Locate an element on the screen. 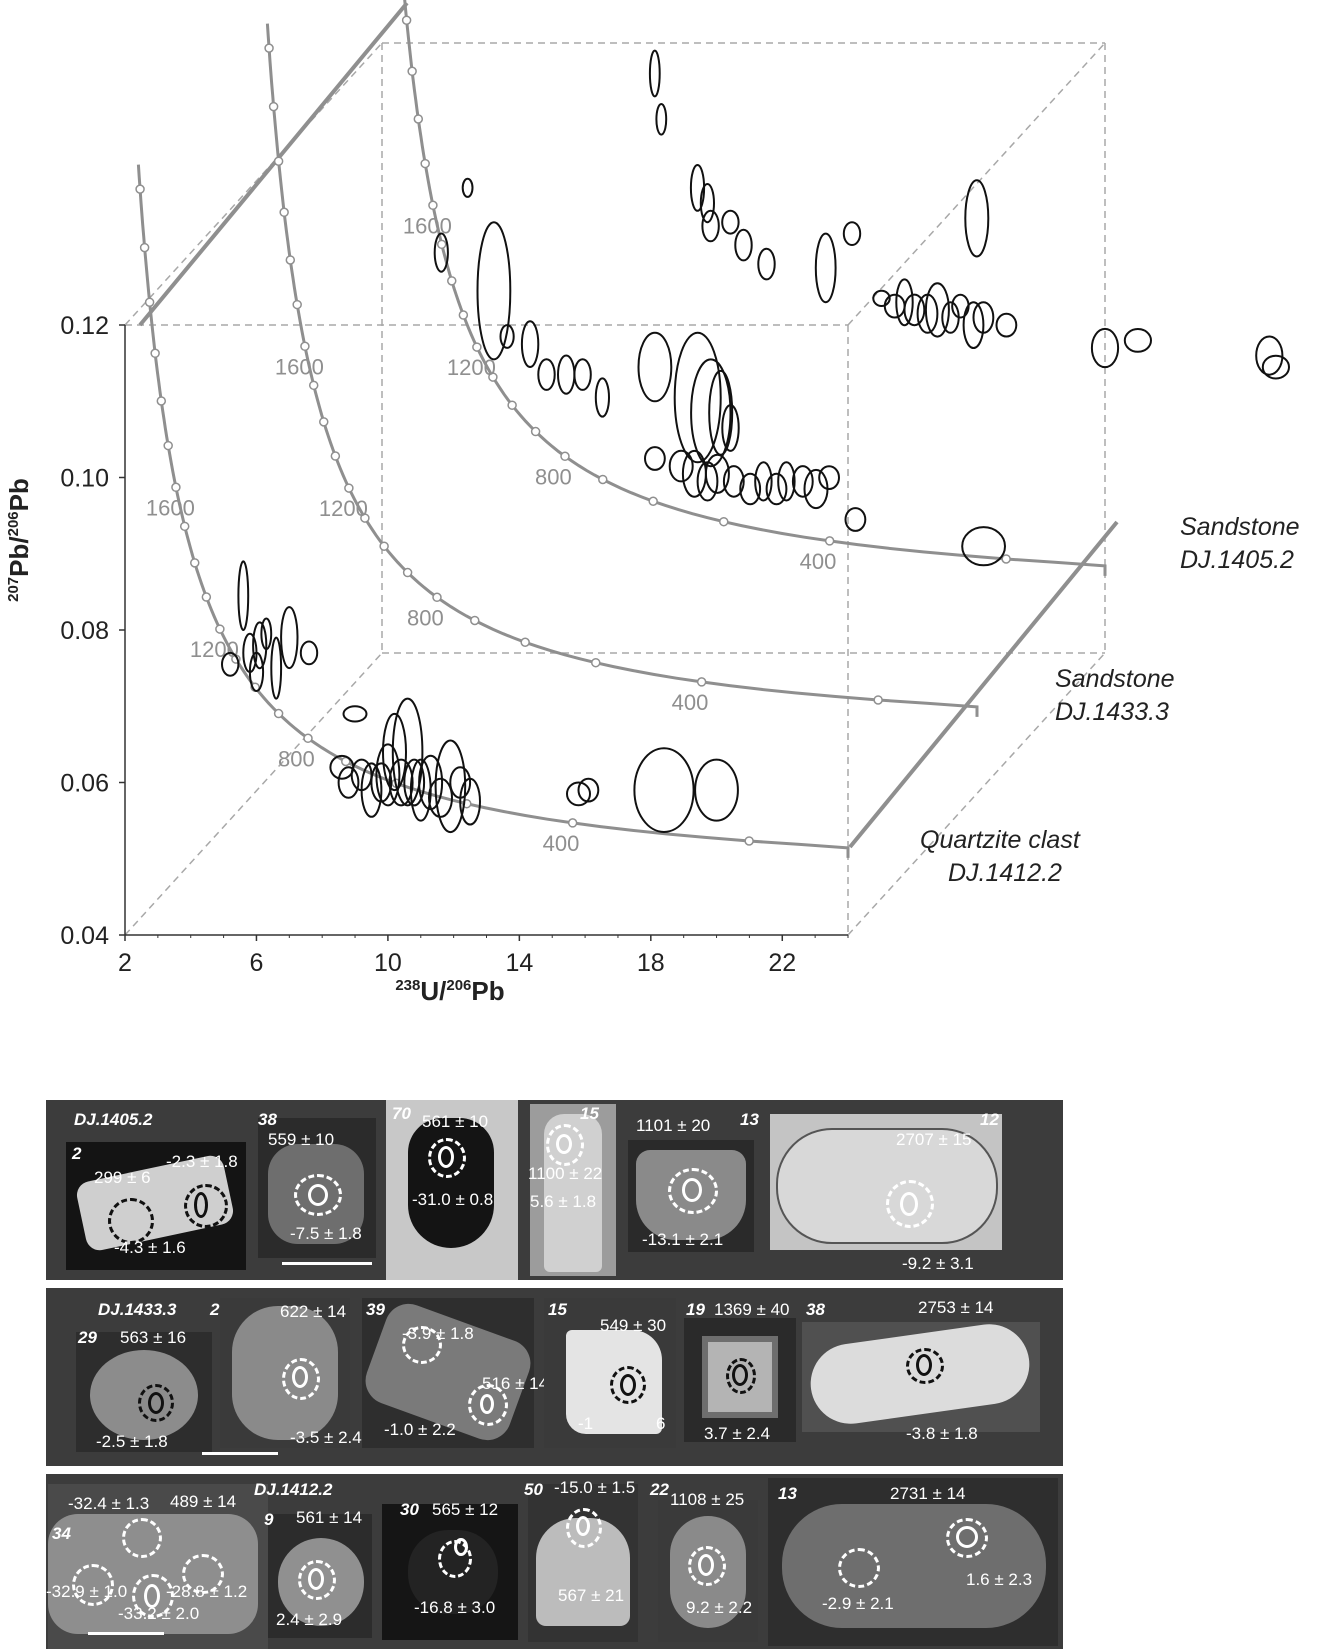 The width and height of the screenshot is (1330, 1649). depth-top-right-edge is located at coordinates (976, 184).